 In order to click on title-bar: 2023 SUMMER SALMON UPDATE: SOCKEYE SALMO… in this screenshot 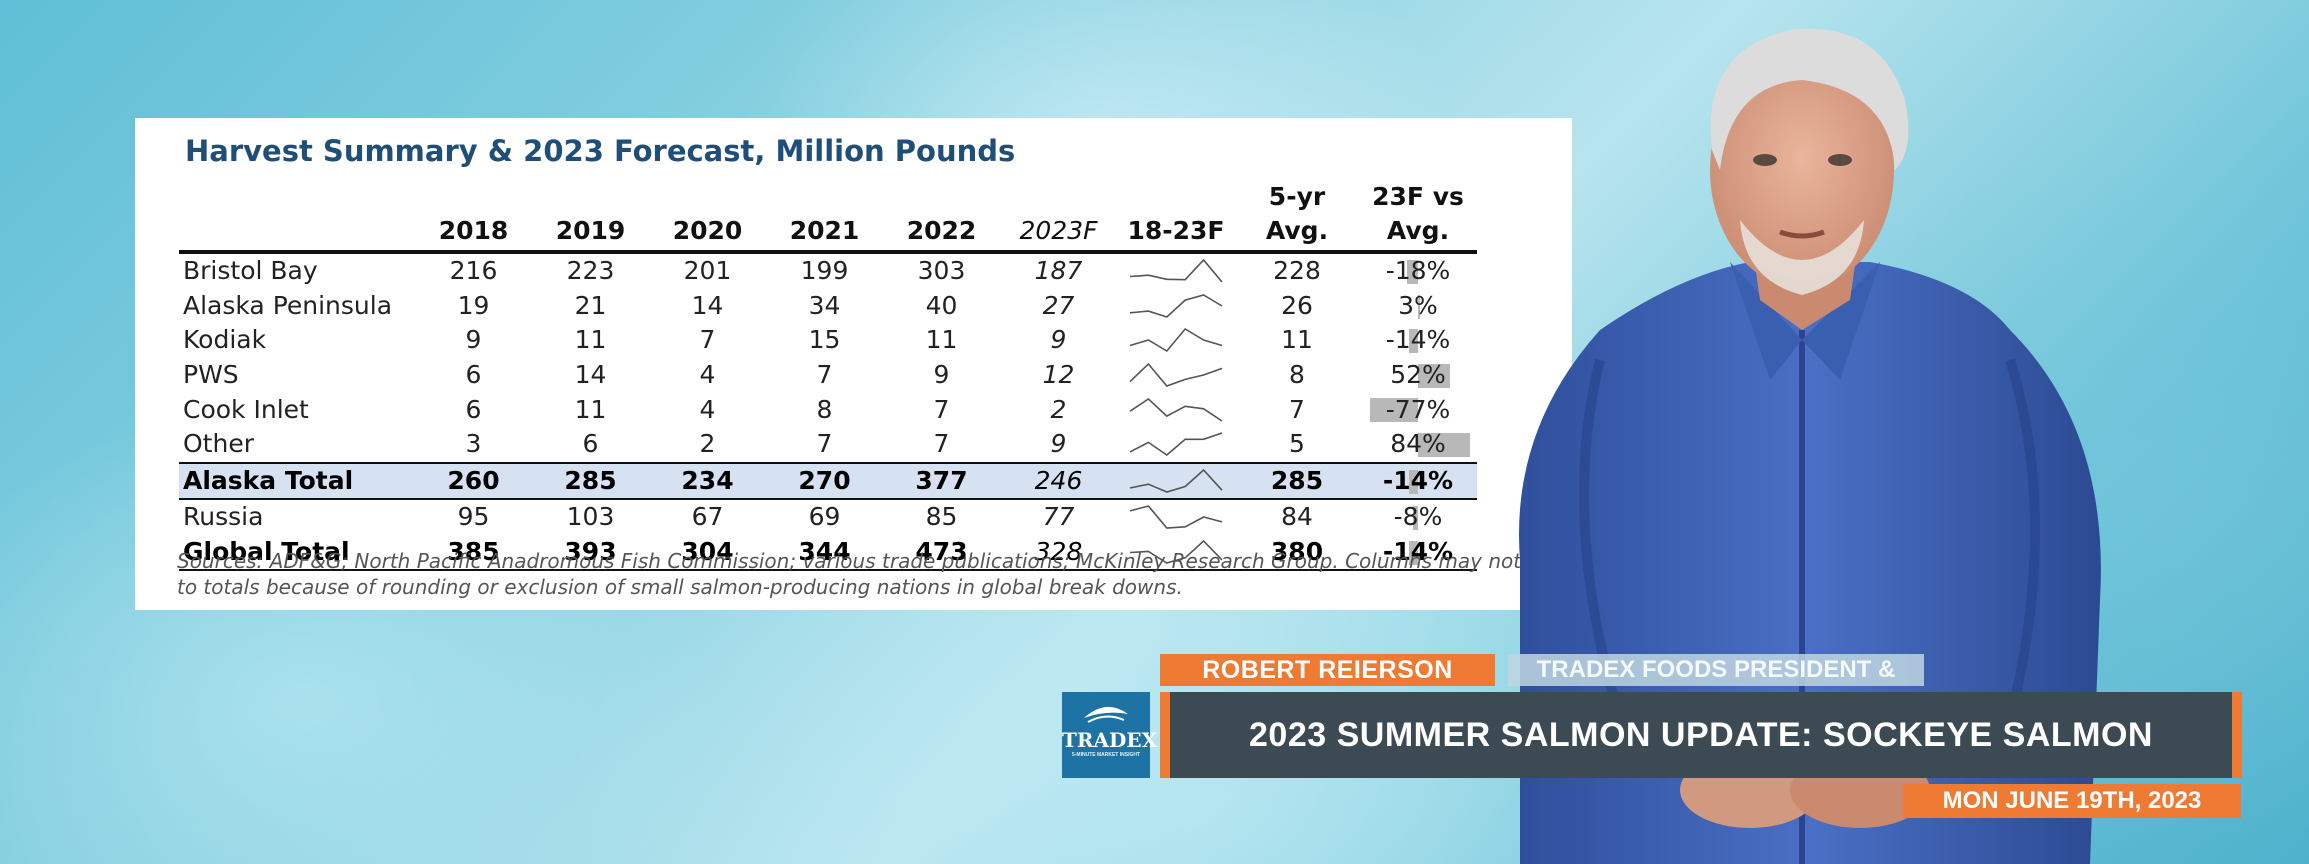, I will do `click(1701, 735)`.